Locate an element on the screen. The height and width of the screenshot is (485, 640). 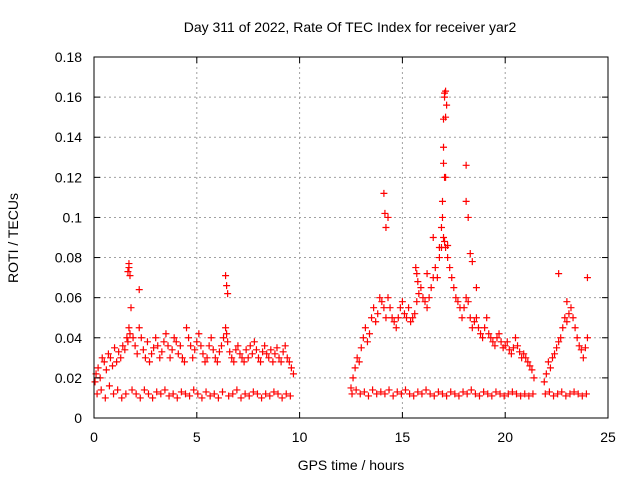
y-axis-label: ROTI / TECUs is located at coordinates (13, 238).